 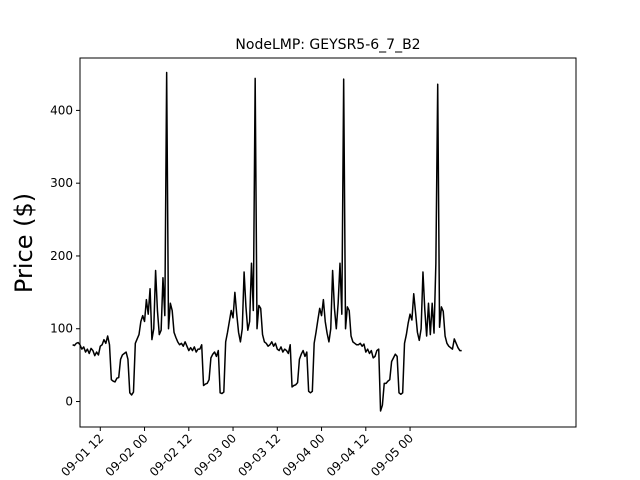 What do you see at coordinates (82, 455) in the screenshot?
I see `x-tick-label: 09-01 12` at bounding box center [82, 455].